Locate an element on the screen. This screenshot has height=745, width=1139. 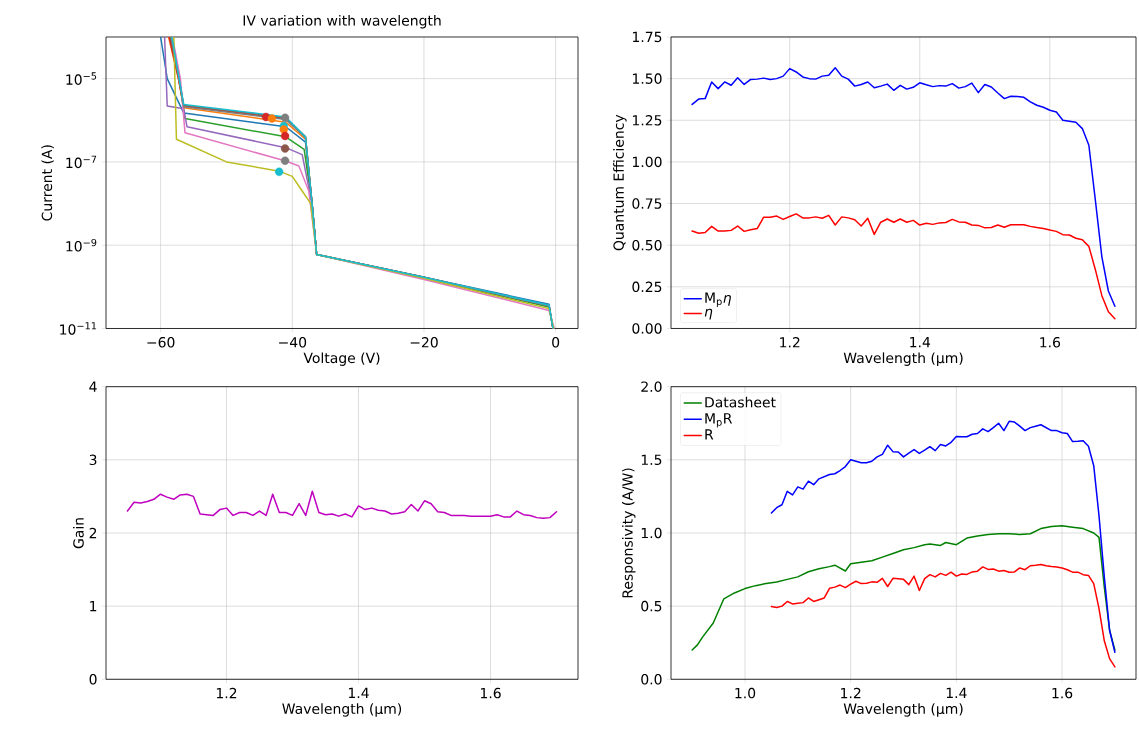
y-tick-label: 10$^{−9}$ is located at coordinates (81, 245).